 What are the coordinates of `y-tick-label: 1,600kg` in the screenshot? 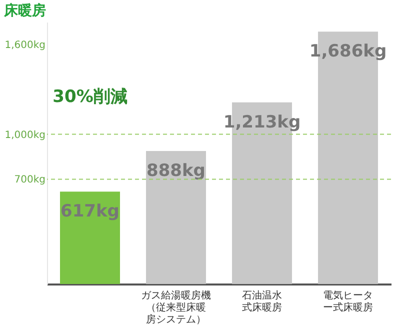 It's located at (25, 45).